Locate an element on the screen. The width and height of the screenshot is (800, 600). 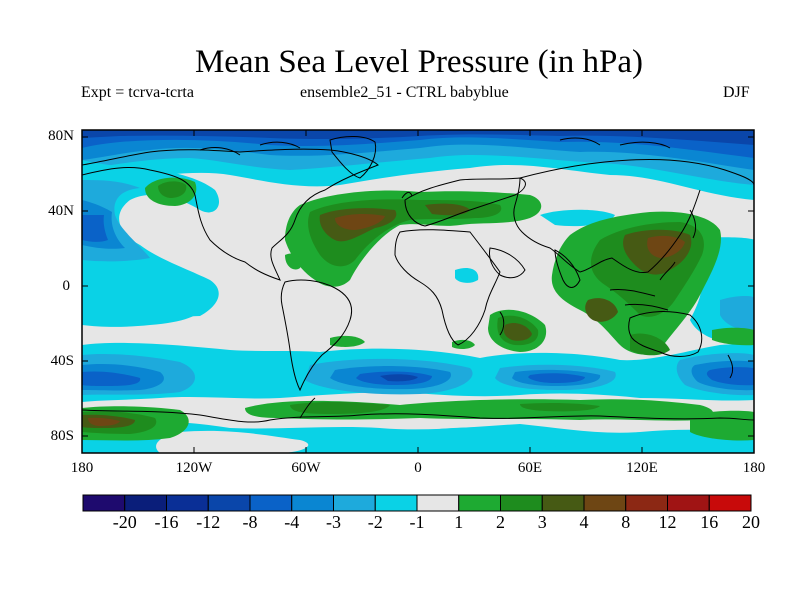
south-neg4c is located at coordinates (556, 378).